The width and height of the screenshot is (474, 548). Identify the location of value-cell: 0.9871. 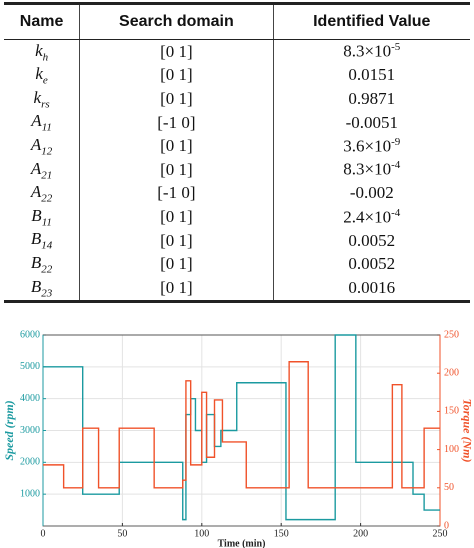
(371, 99).